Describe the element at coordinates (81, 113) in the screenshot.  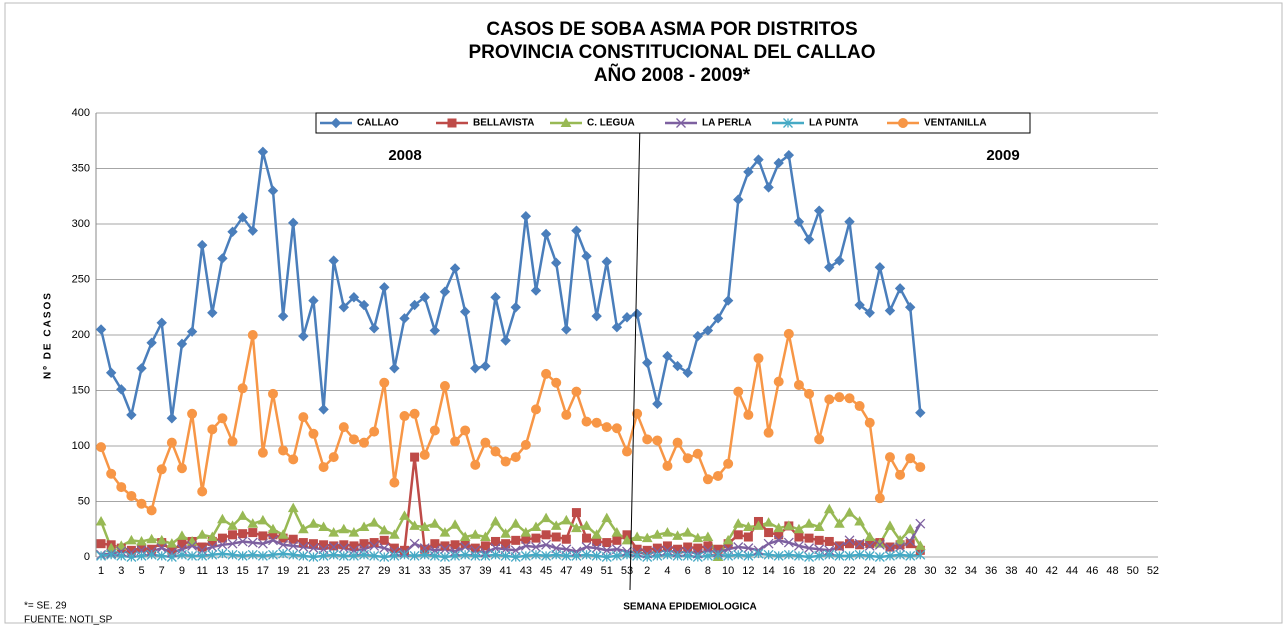
I see `y-tick-label: 400` at that location.